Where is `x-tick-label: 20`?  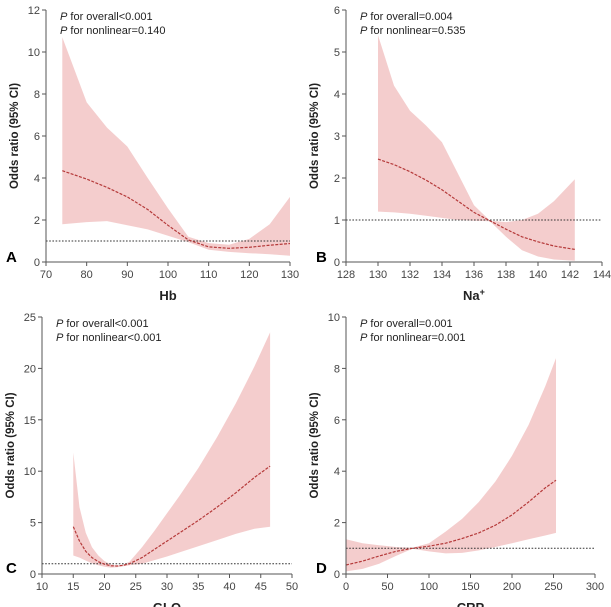
x-tick-label: 20 is located at coordinates (104, 587).